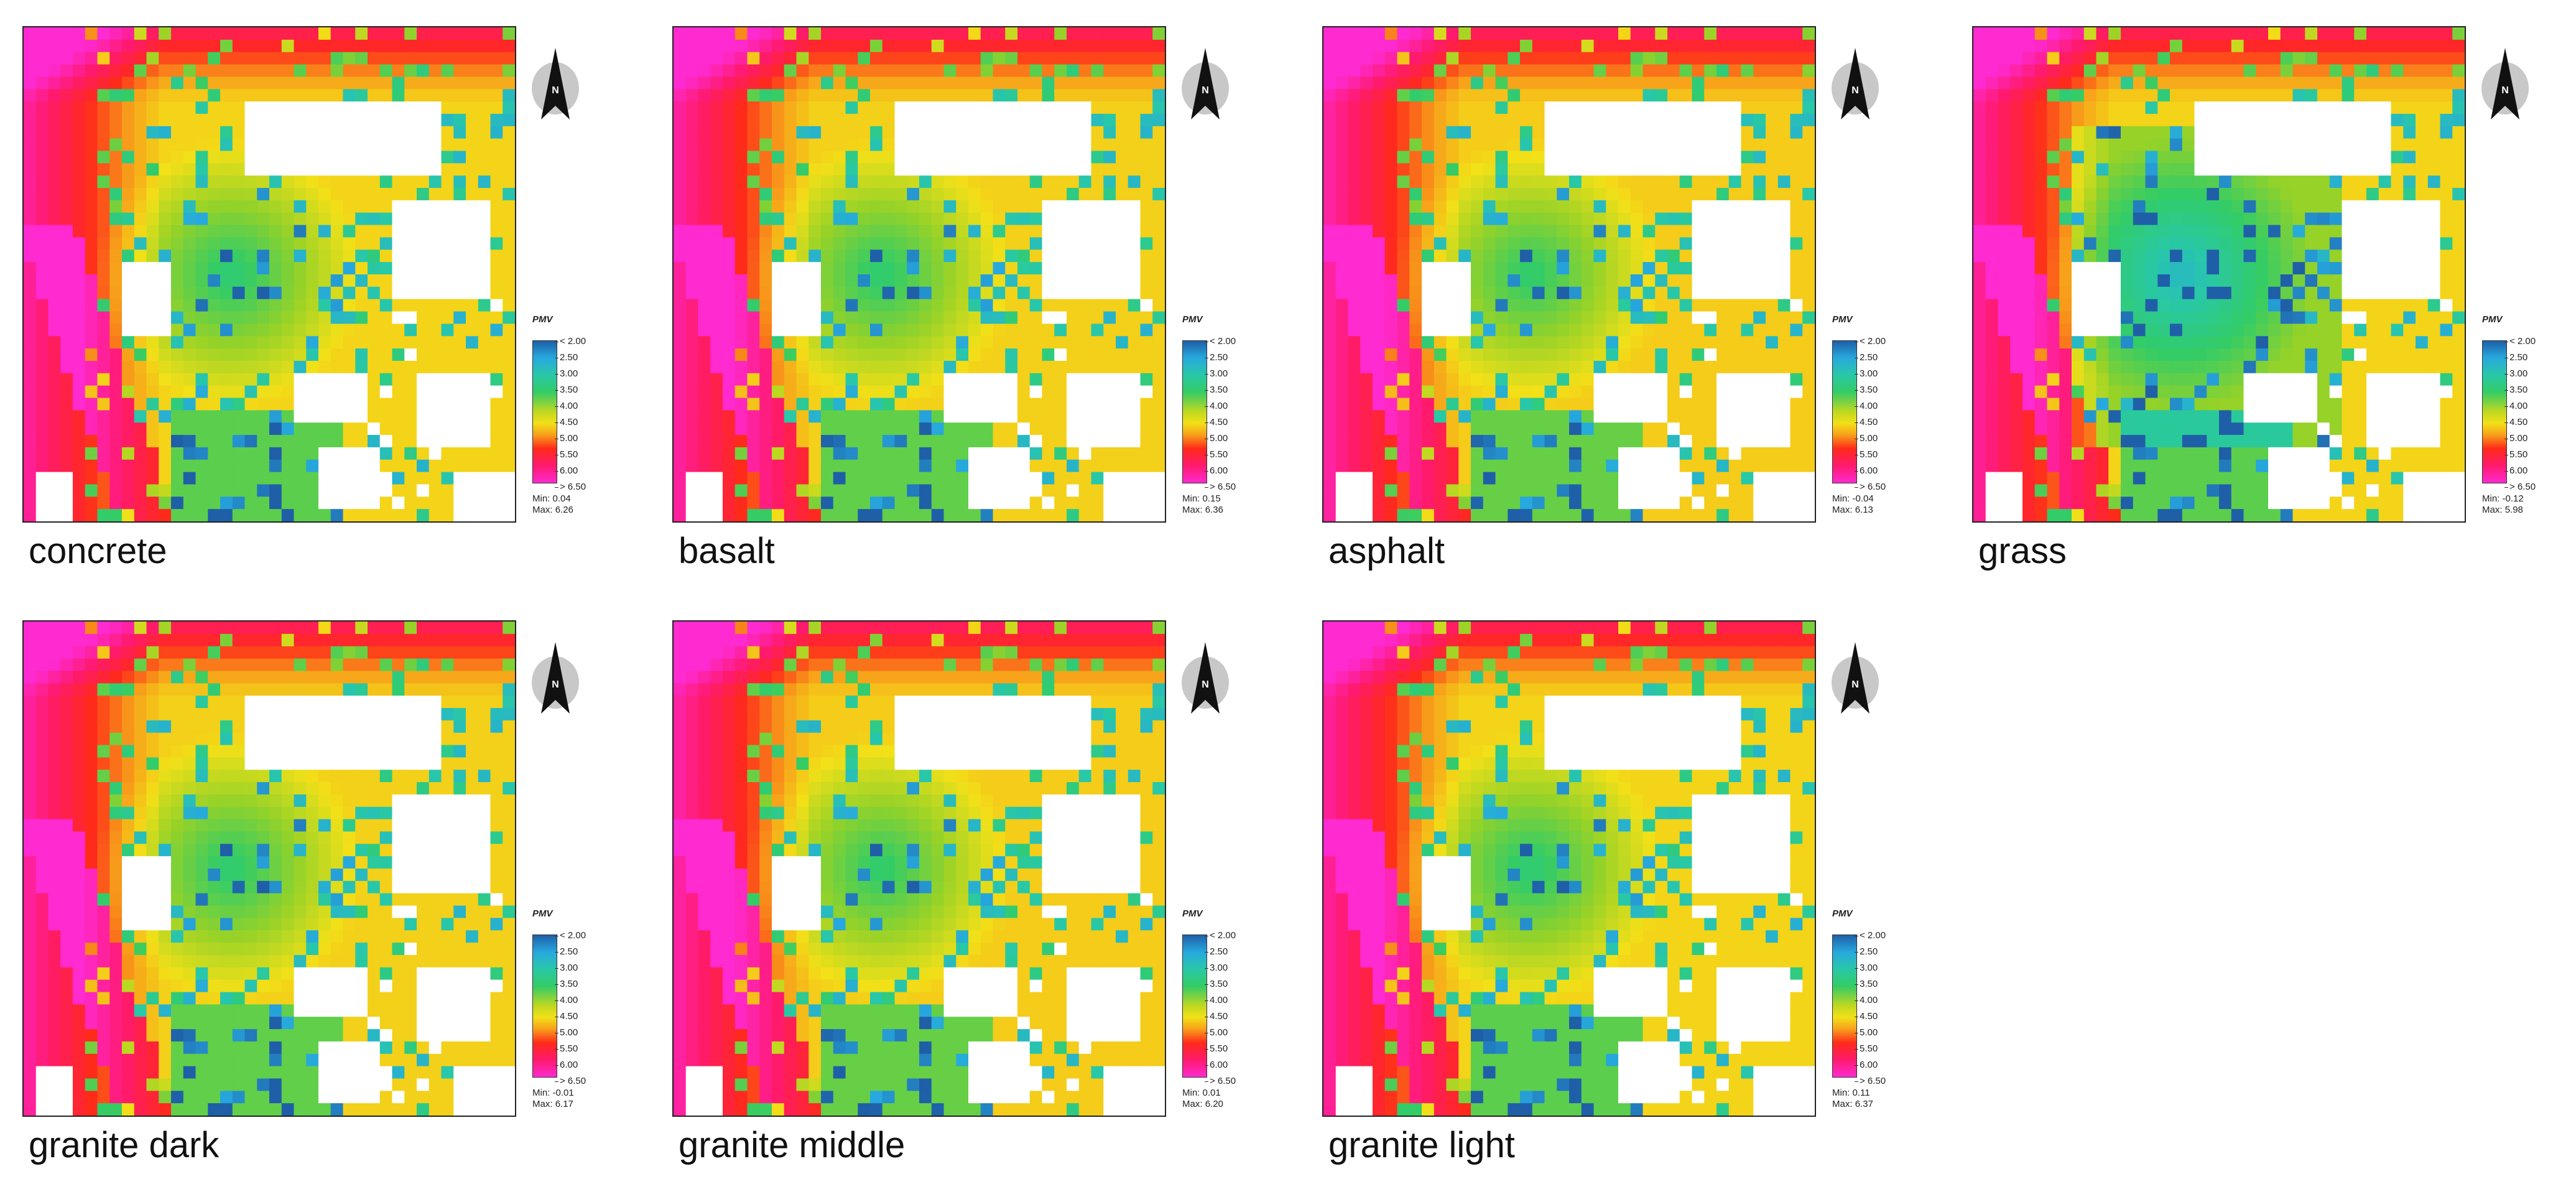 This screenshot has width=2576, height=1184. Describe the element at coordinates (2503, 505) in the screenshot. I see `legend-min-max: Min: -0.12 Max: 5.98` at that location.